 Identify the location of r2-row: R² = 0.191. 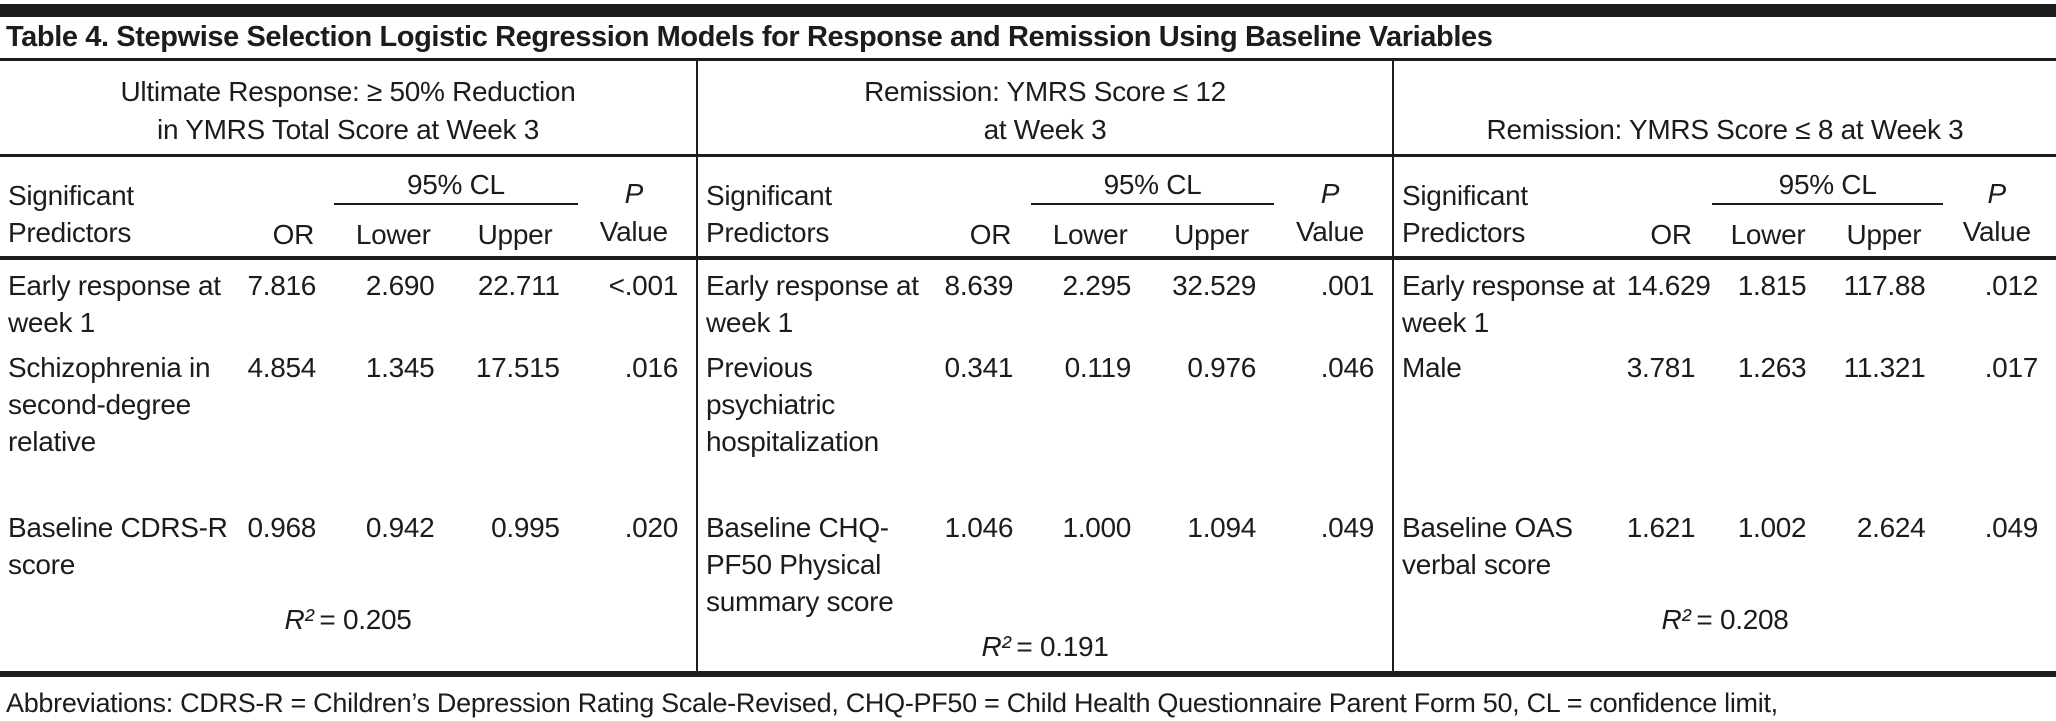
(1045, 646).